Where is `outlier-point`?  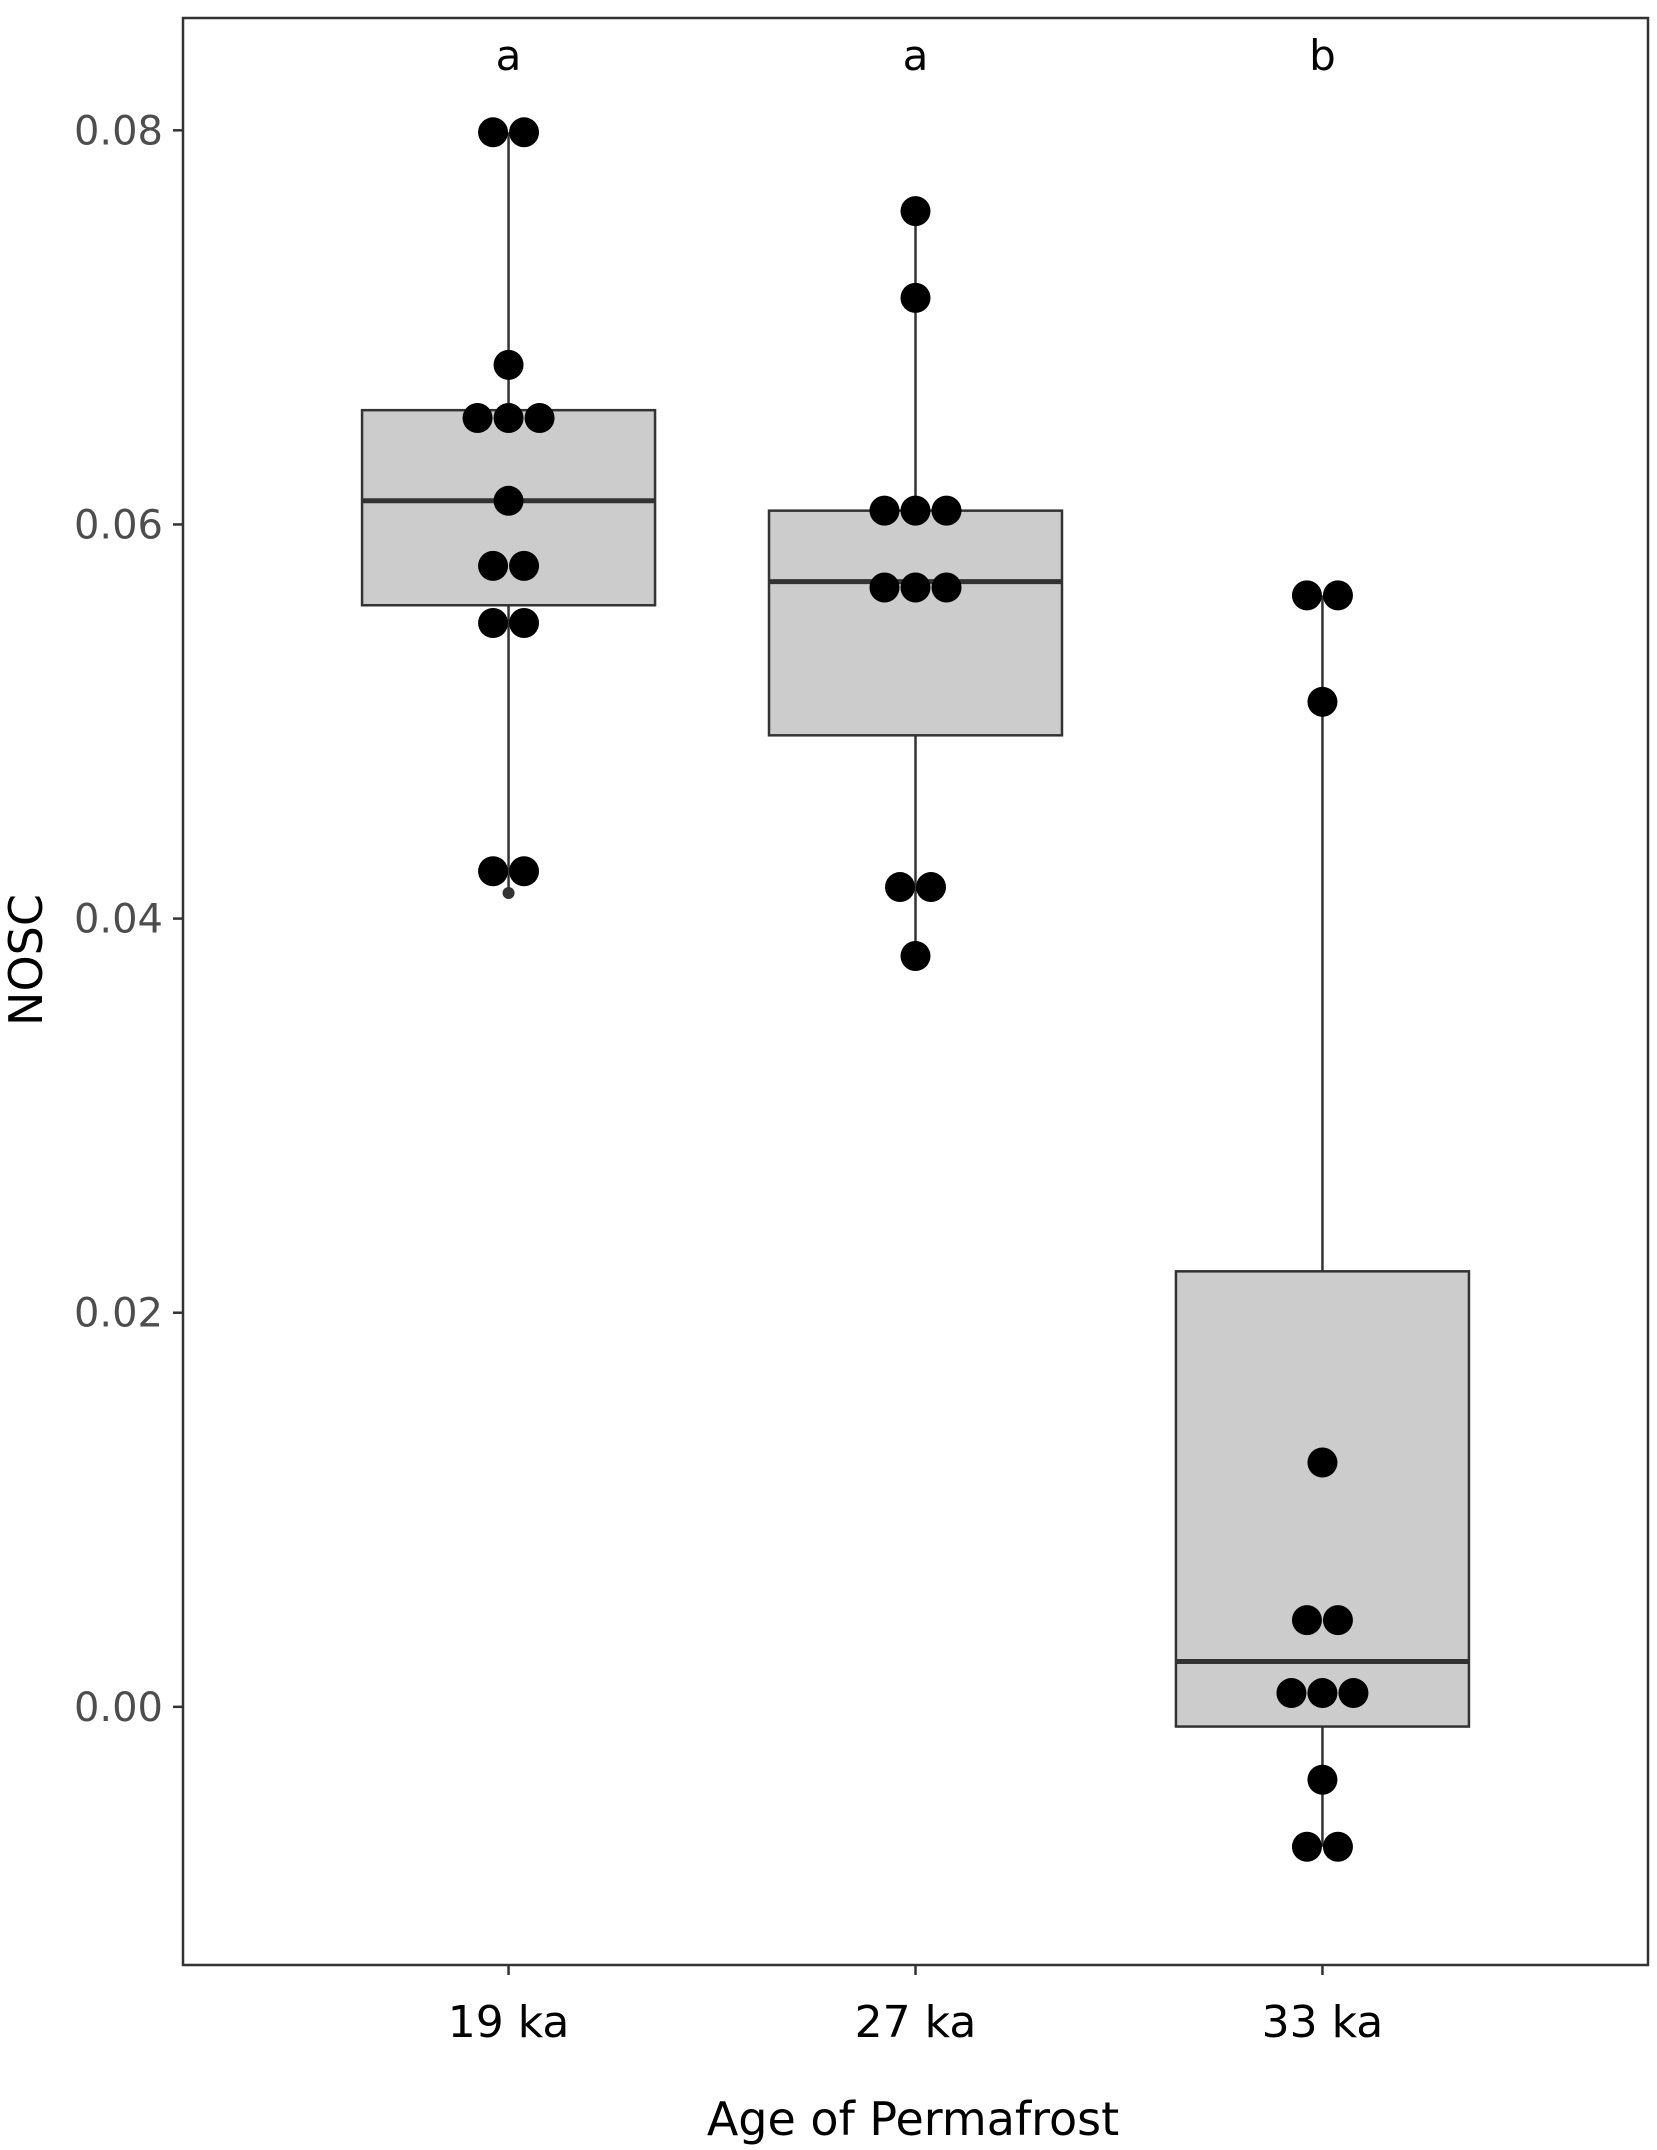 outlier-point is located at coordinates (508, 892).